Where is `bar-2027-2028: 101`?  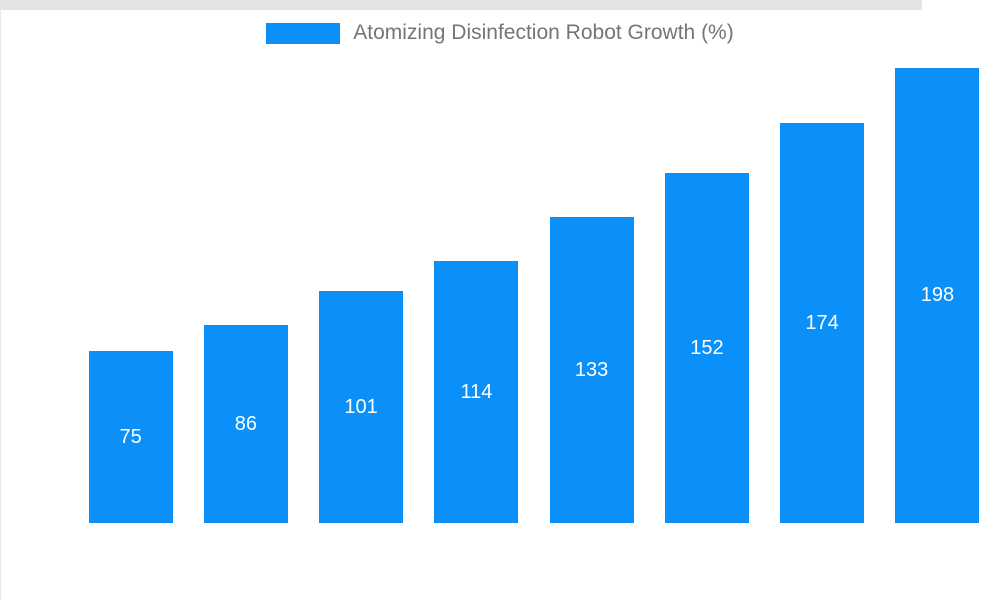
bar-2027-2028: 101 is located at coordinates (361, 406).